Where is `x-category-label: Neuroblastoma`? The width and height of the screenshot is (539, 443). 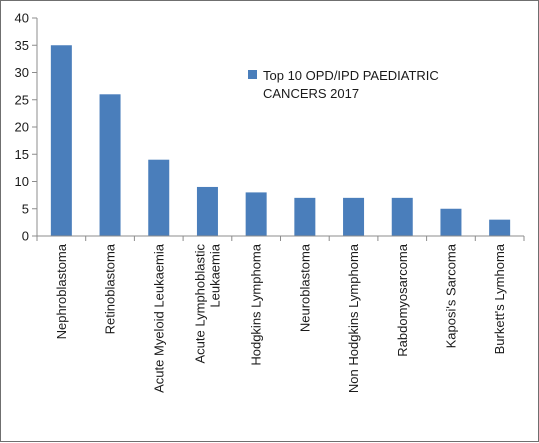
x-category-label: Neuroblastoma is located at coordinates (304, 287).